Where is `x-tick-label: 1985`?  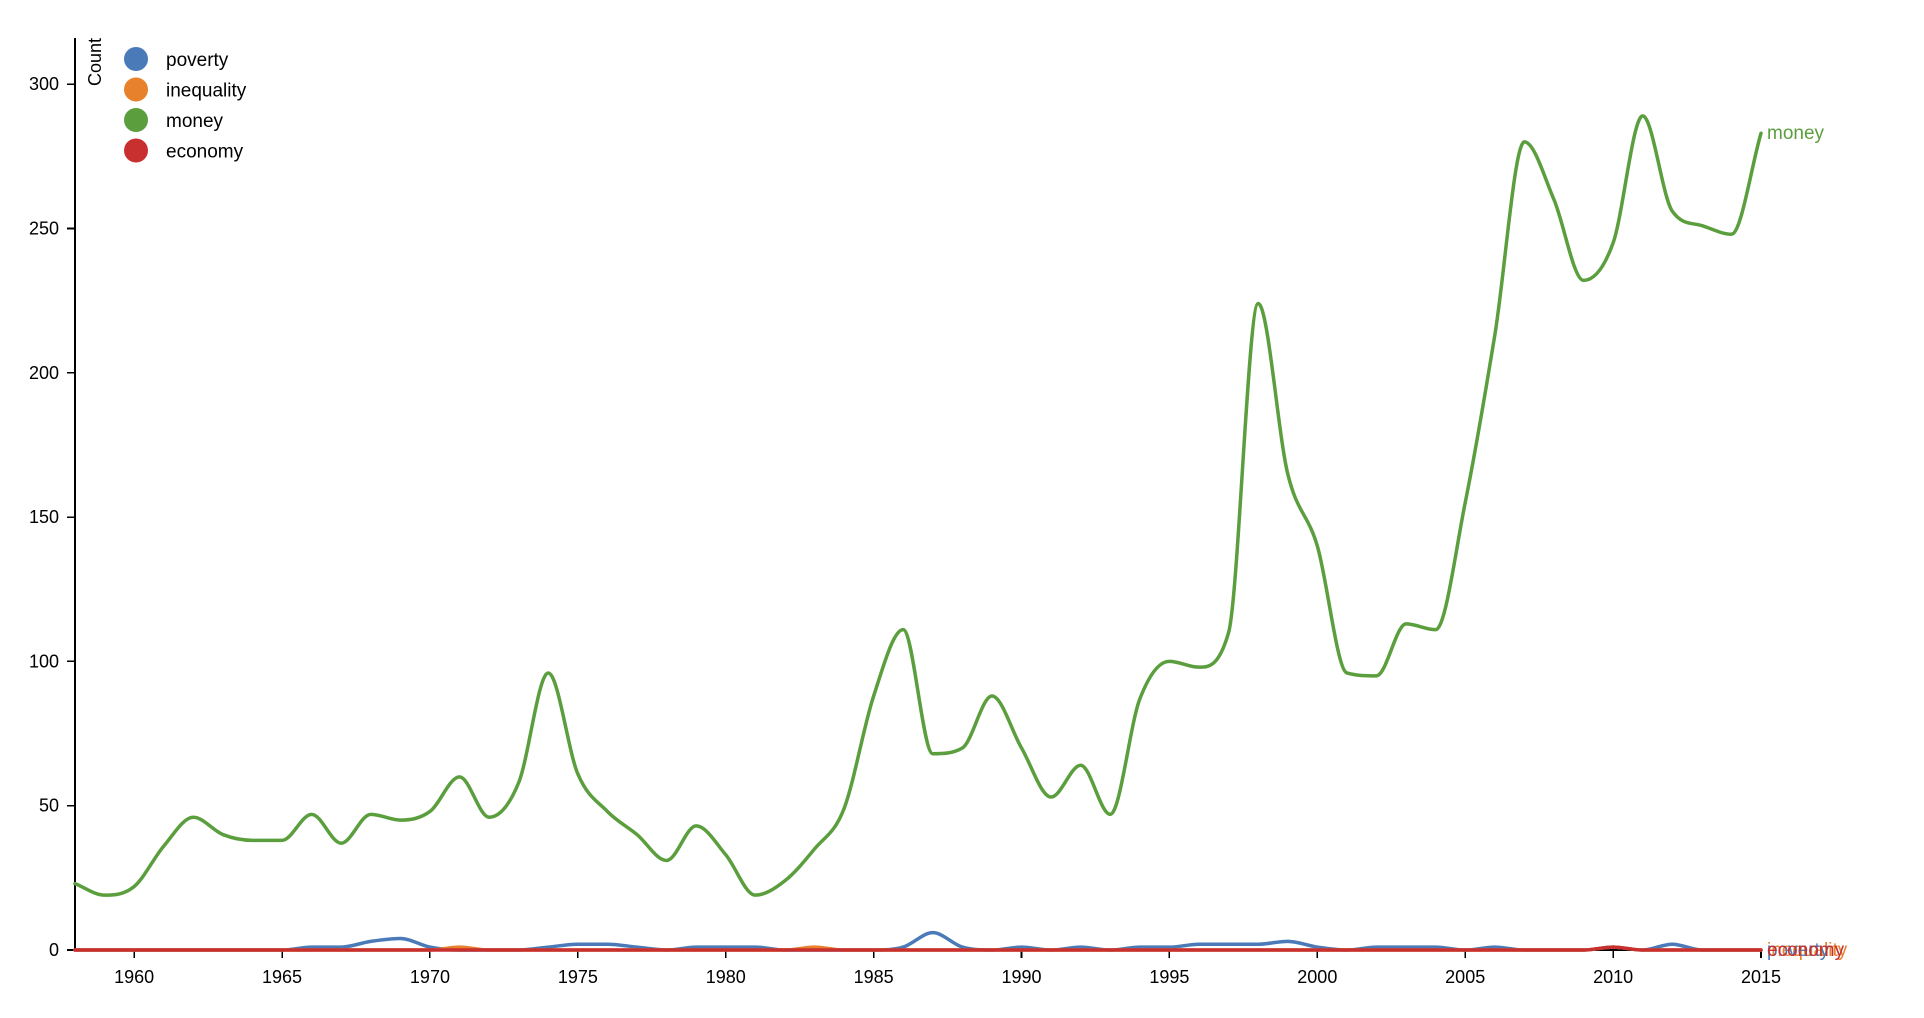
x-tick-label: 1985 is located at coordinates (874, 977).